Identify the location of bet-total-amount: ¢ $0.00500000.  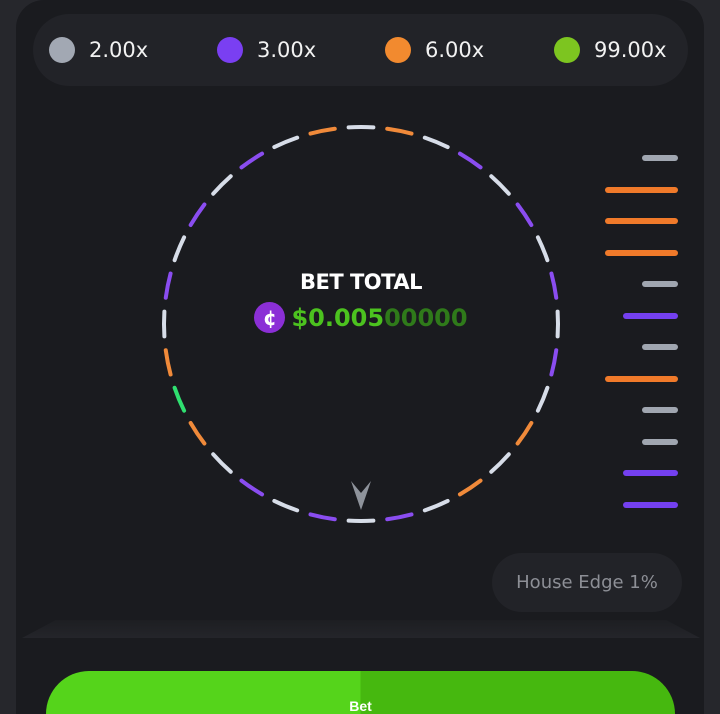
(361, 317).